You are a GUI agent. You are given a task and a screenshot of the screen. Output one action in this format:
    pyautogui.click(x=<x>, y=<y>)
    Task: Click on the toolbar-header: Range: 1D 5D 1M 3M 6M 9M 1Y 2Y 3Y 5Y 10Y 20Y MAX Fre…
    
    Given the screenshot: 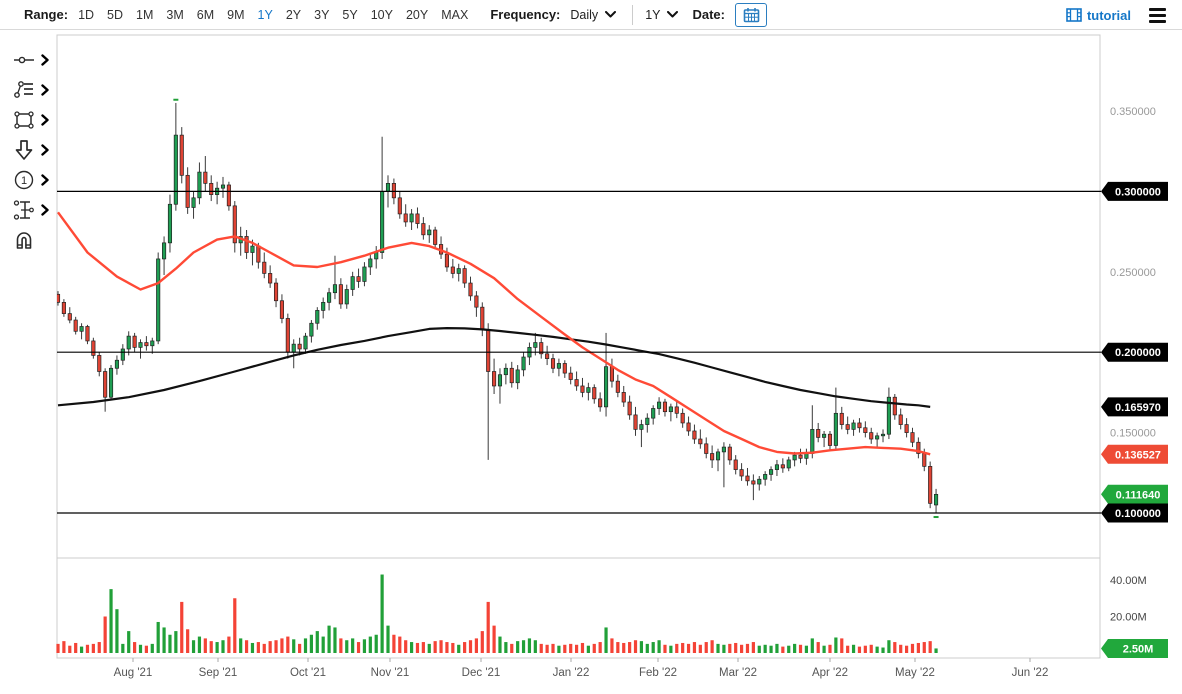 What is the action you would take?
    pyautogui.click(x=591, y=15)
    